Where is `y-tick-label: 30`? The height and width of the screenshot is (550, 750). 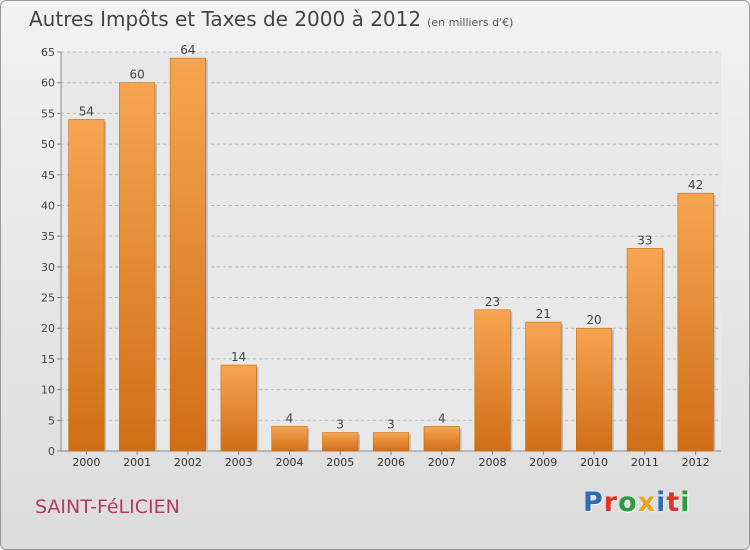 y-tick-label: 30 is located at coordinates (48, 267).